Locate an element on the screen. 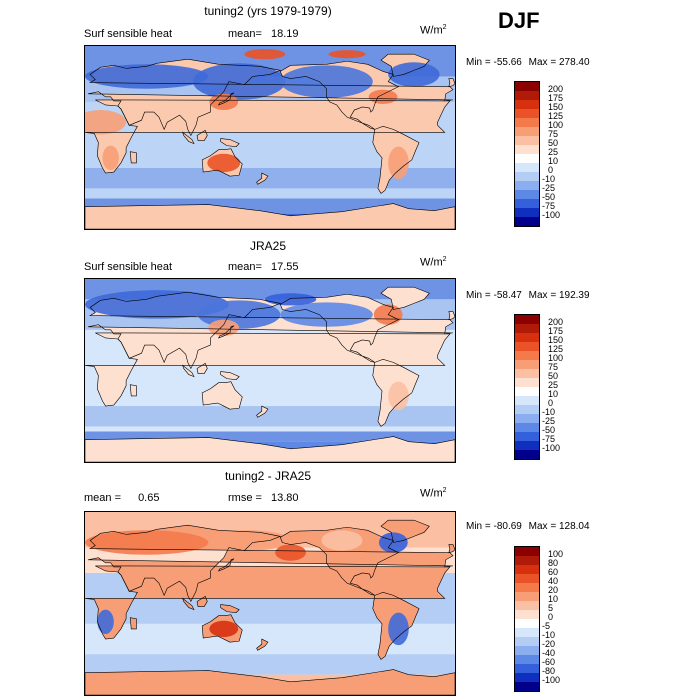 The width and height of the screenshot is (700, 700). colorbar-tick-label: 75 is located at coordinates (553, 367).